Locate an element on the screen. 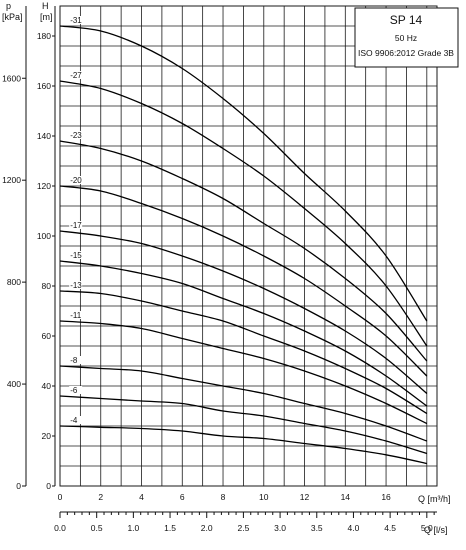 This screenshot has height=550, width=466. q-ls-tick-label: 1.0 is located at coordinates (133, 528).